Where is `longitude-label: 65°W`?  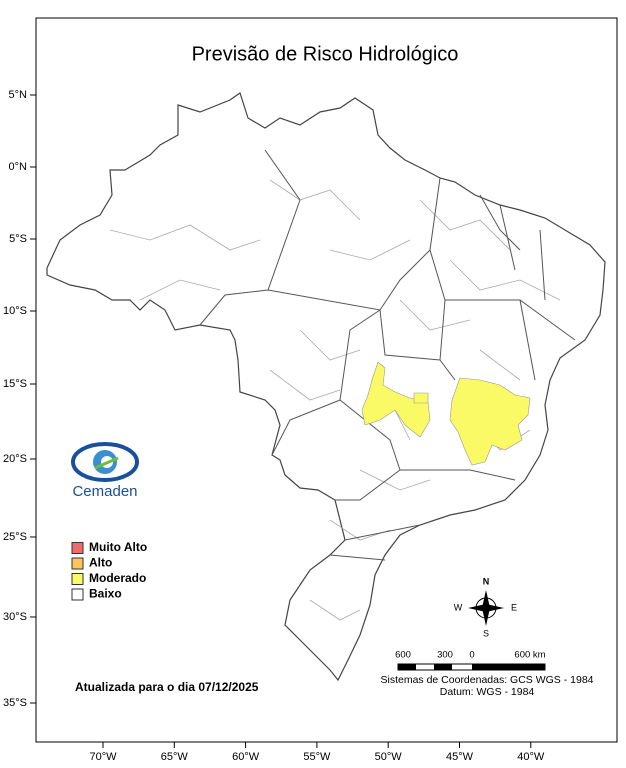
longitude-label: 65°W is located at coordinates (175, 757).